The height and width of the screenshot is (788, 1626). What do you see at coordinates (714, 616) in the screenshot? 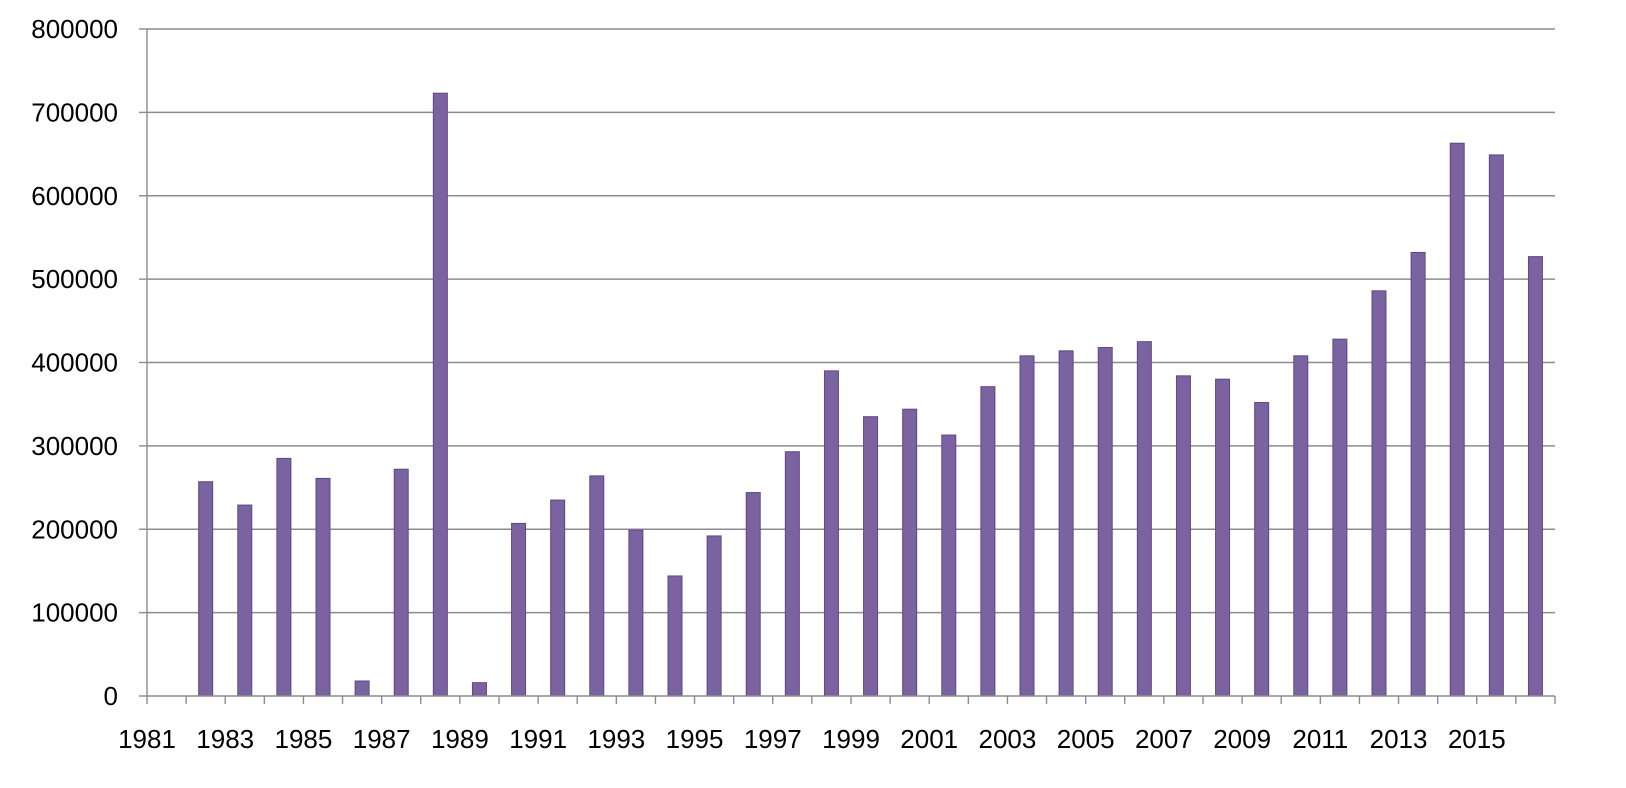
I see `bar-1995` at bounding box center [714, 616].